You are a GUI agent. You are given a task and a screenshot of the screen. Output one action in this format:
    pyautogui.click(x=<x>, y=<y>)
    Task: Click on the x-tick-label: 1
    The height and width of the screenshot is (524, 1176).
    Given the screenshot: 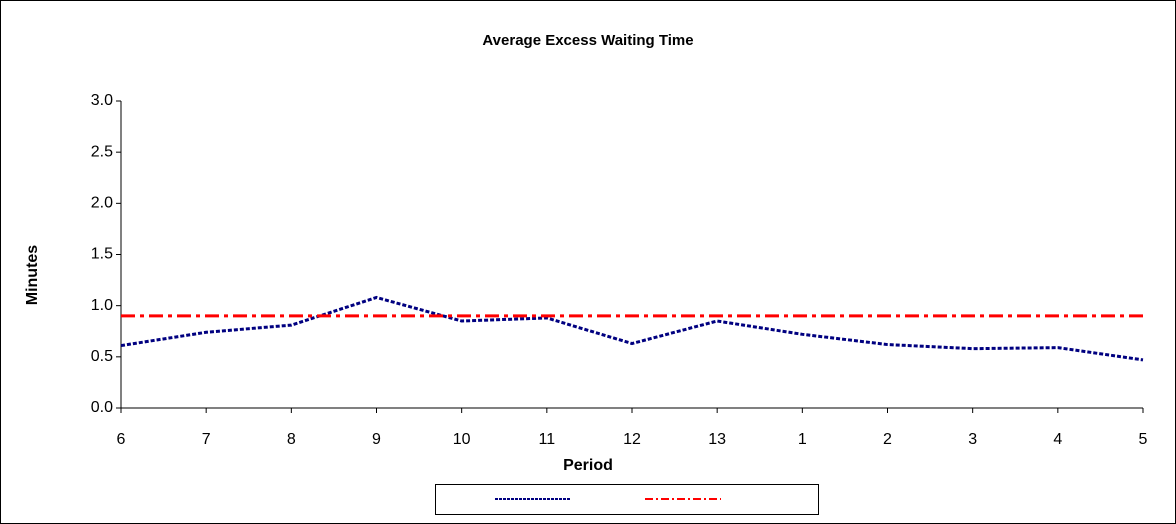 What is the action you would take?
    pyautogui.click(x=802, y=439)
    